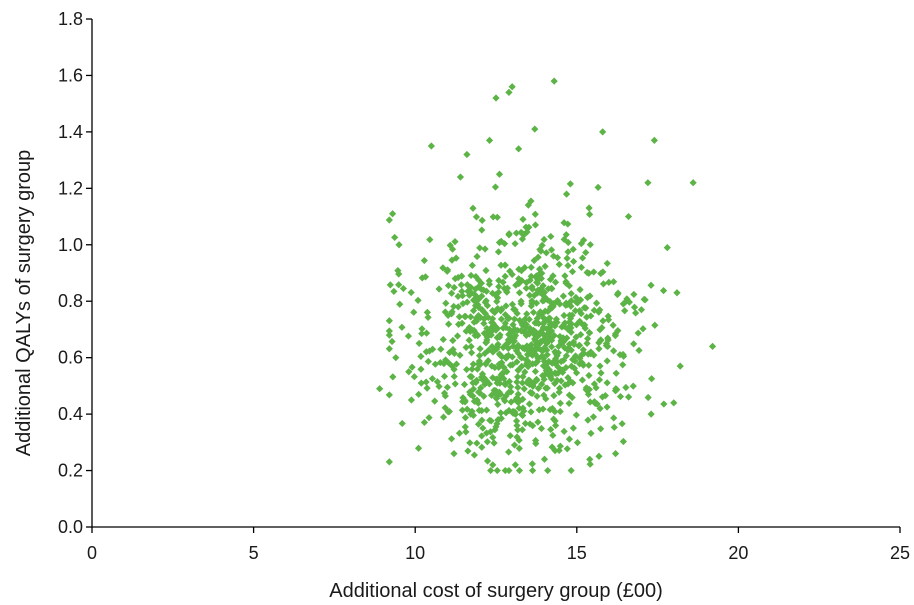 This screenshot has width=914, height=605. What do you see at coordinates (254, 553) in the screenshot?
I see `x-tick-label: 5` at bounding box center [254, 553].